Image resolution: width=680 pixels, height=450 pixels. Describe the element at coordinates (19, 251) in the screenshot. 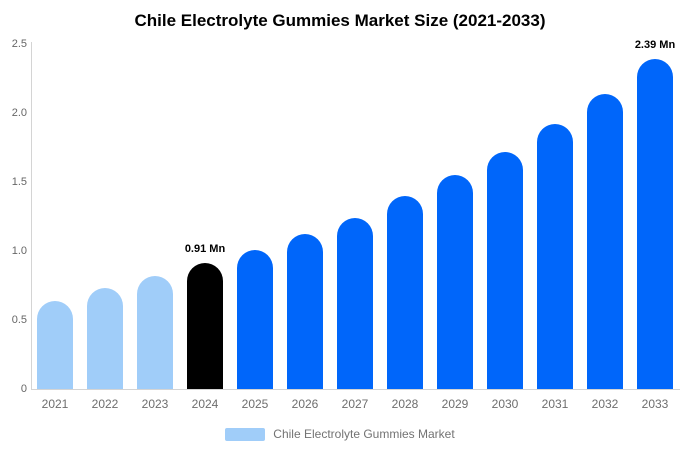

I see `y-axis-tick-label: 1.0` at that location.